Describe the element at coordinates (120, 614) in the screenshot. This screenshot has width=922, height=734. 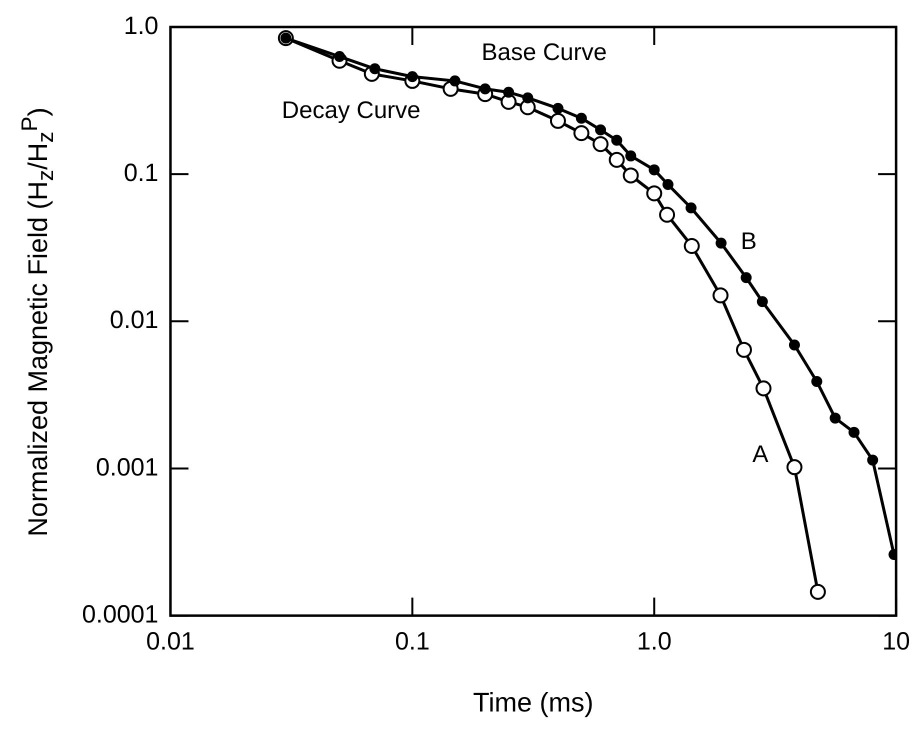
I see `y-tick-label: 0.0001` at that location.